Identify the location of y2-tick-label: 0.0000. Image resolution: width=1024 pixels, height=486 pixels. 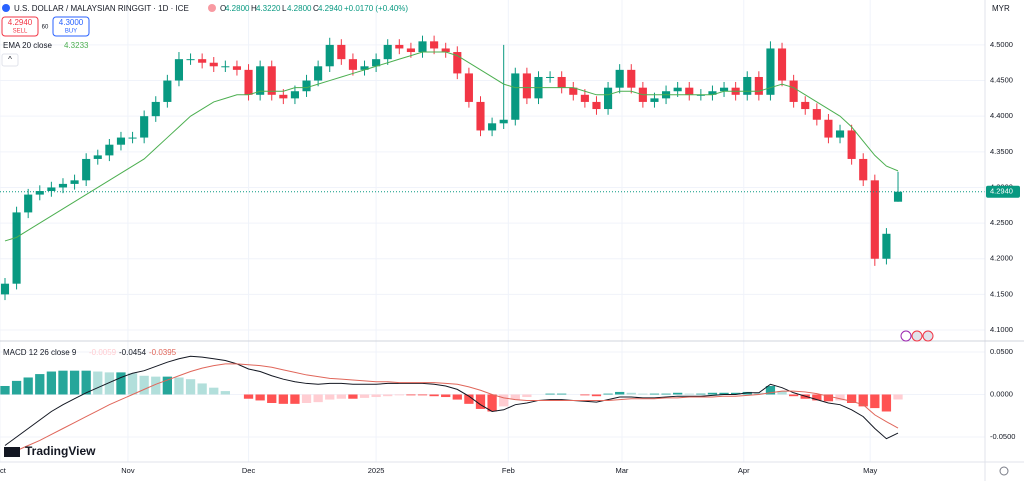
(1001, 393).